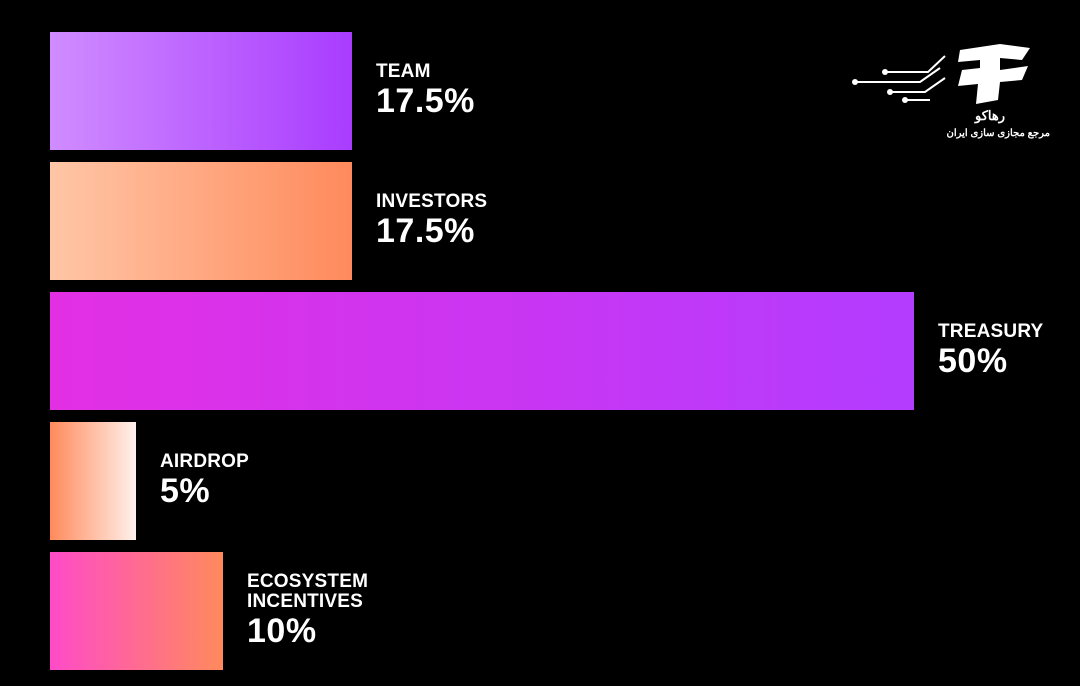 Image resolution: width=1080 pixels, height=686 pixels. I want to click on watermark-logo: رهاکو مرجع مجازی سازی ایران, so click(950, 90).